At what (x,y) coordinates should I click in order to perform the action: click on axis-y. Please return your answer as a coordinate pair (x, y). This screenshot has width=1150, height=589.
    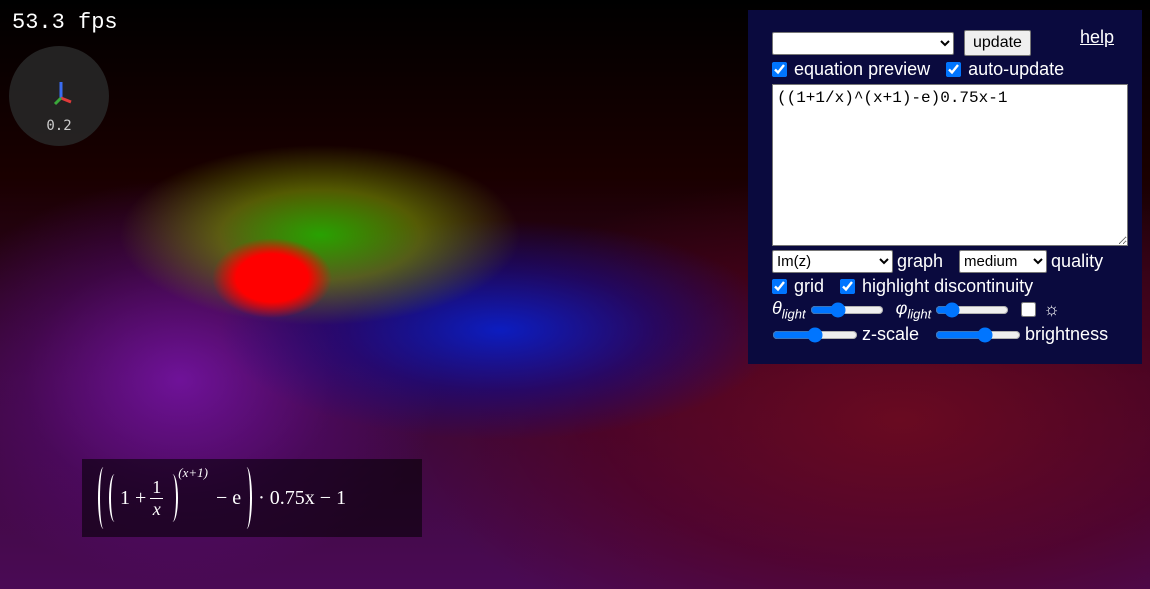
    Looking at the image, I should click on (58, 101).